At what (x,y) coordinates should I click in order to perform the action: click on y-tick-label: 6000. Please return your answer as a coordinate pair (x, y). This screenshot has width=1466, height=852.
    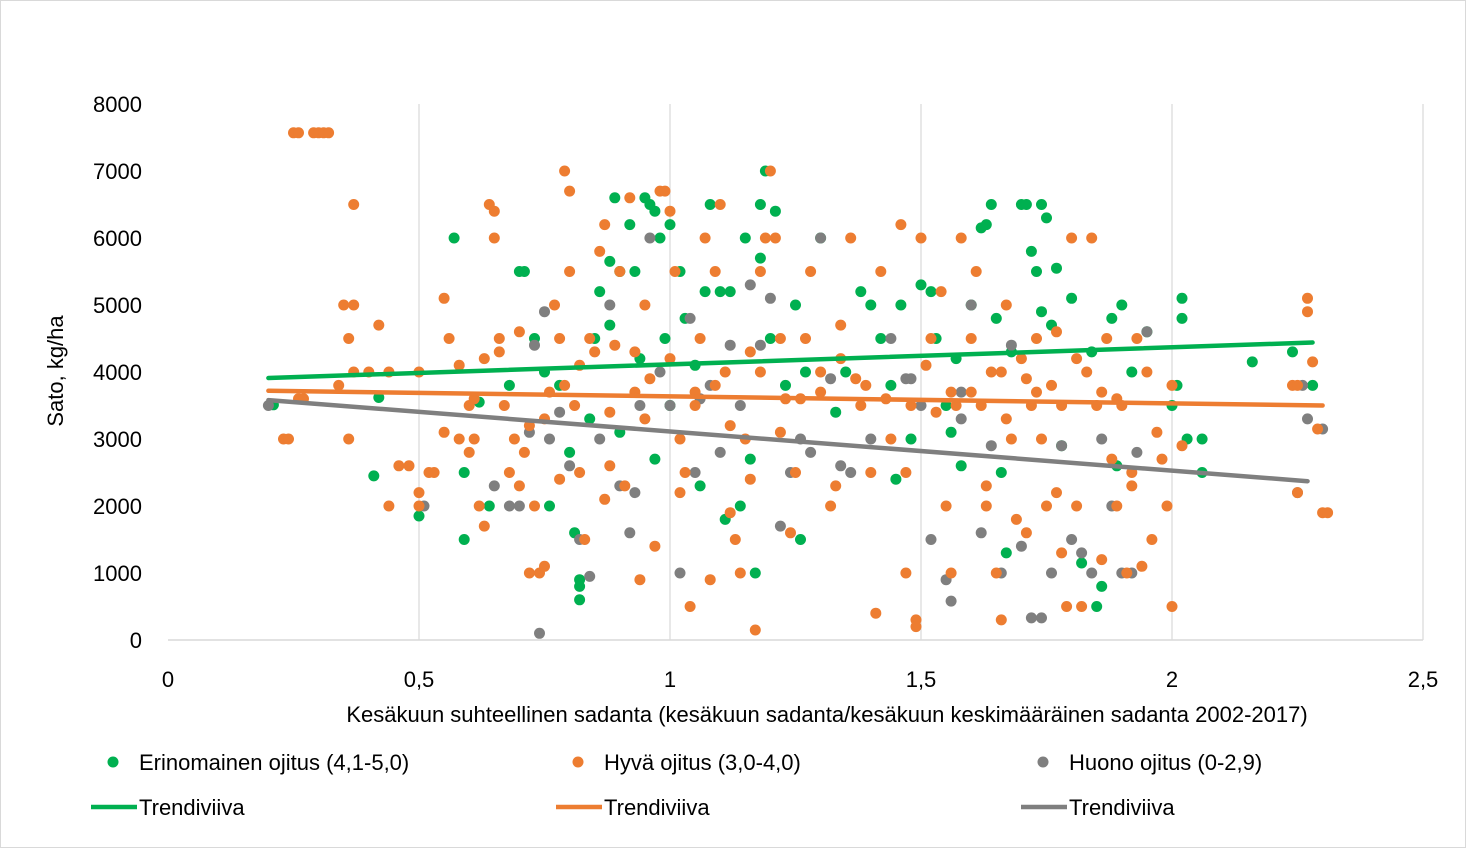
    Looking at the image, I should click on (117, 238).